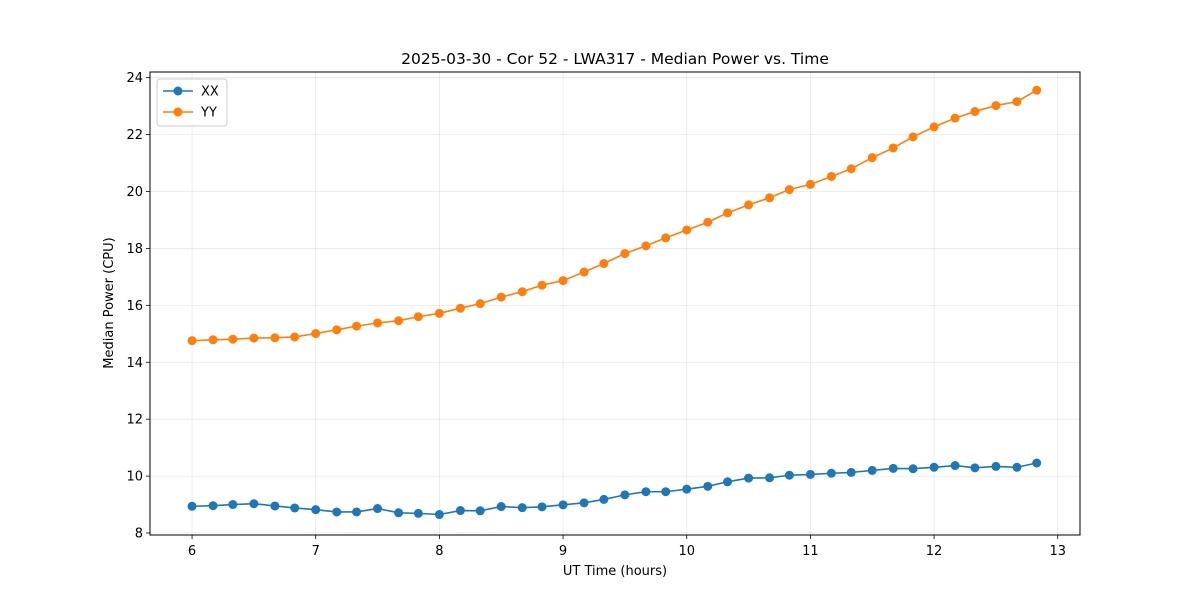 Image resolution: width=1200 pixels, height=600 pixels. I want to click on y-tick-label: 16, so click(134, 306).